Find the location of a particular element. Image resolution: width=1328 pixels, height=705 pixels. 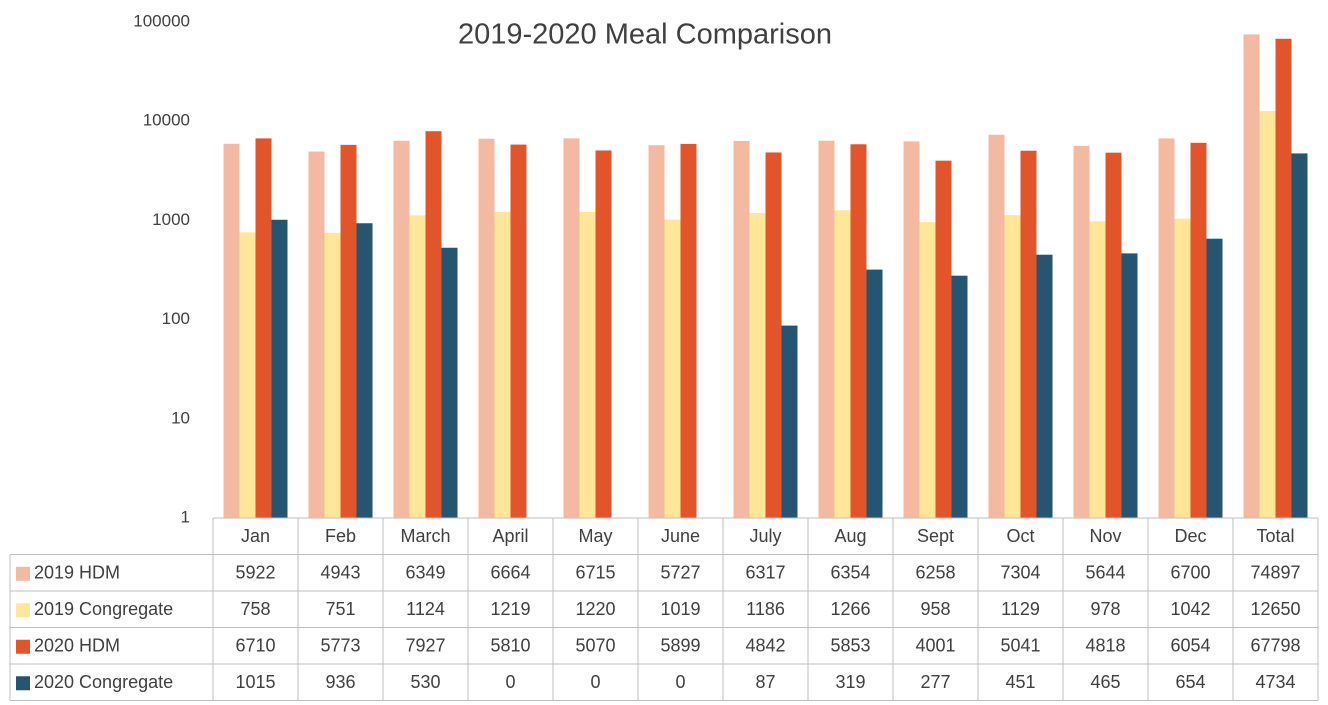

y-tick-label: 1000 is located at coordinates (171, 219).